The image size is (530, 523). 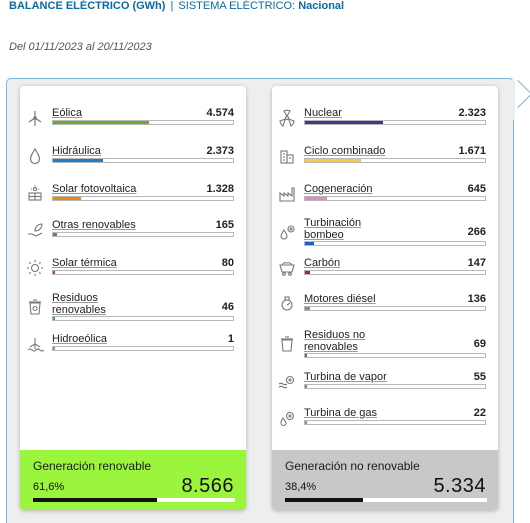 I want to click on system-value: Nacional, so click(x=321, y=6).